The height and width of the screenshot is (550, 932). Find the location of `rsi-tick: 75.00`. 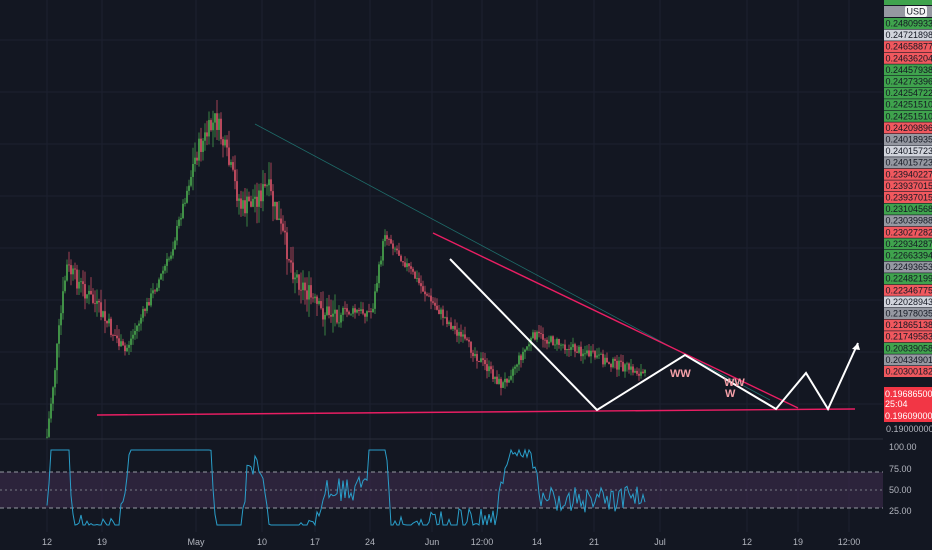

rsi-tick: 75.00 is located at coordinates (900, 469).